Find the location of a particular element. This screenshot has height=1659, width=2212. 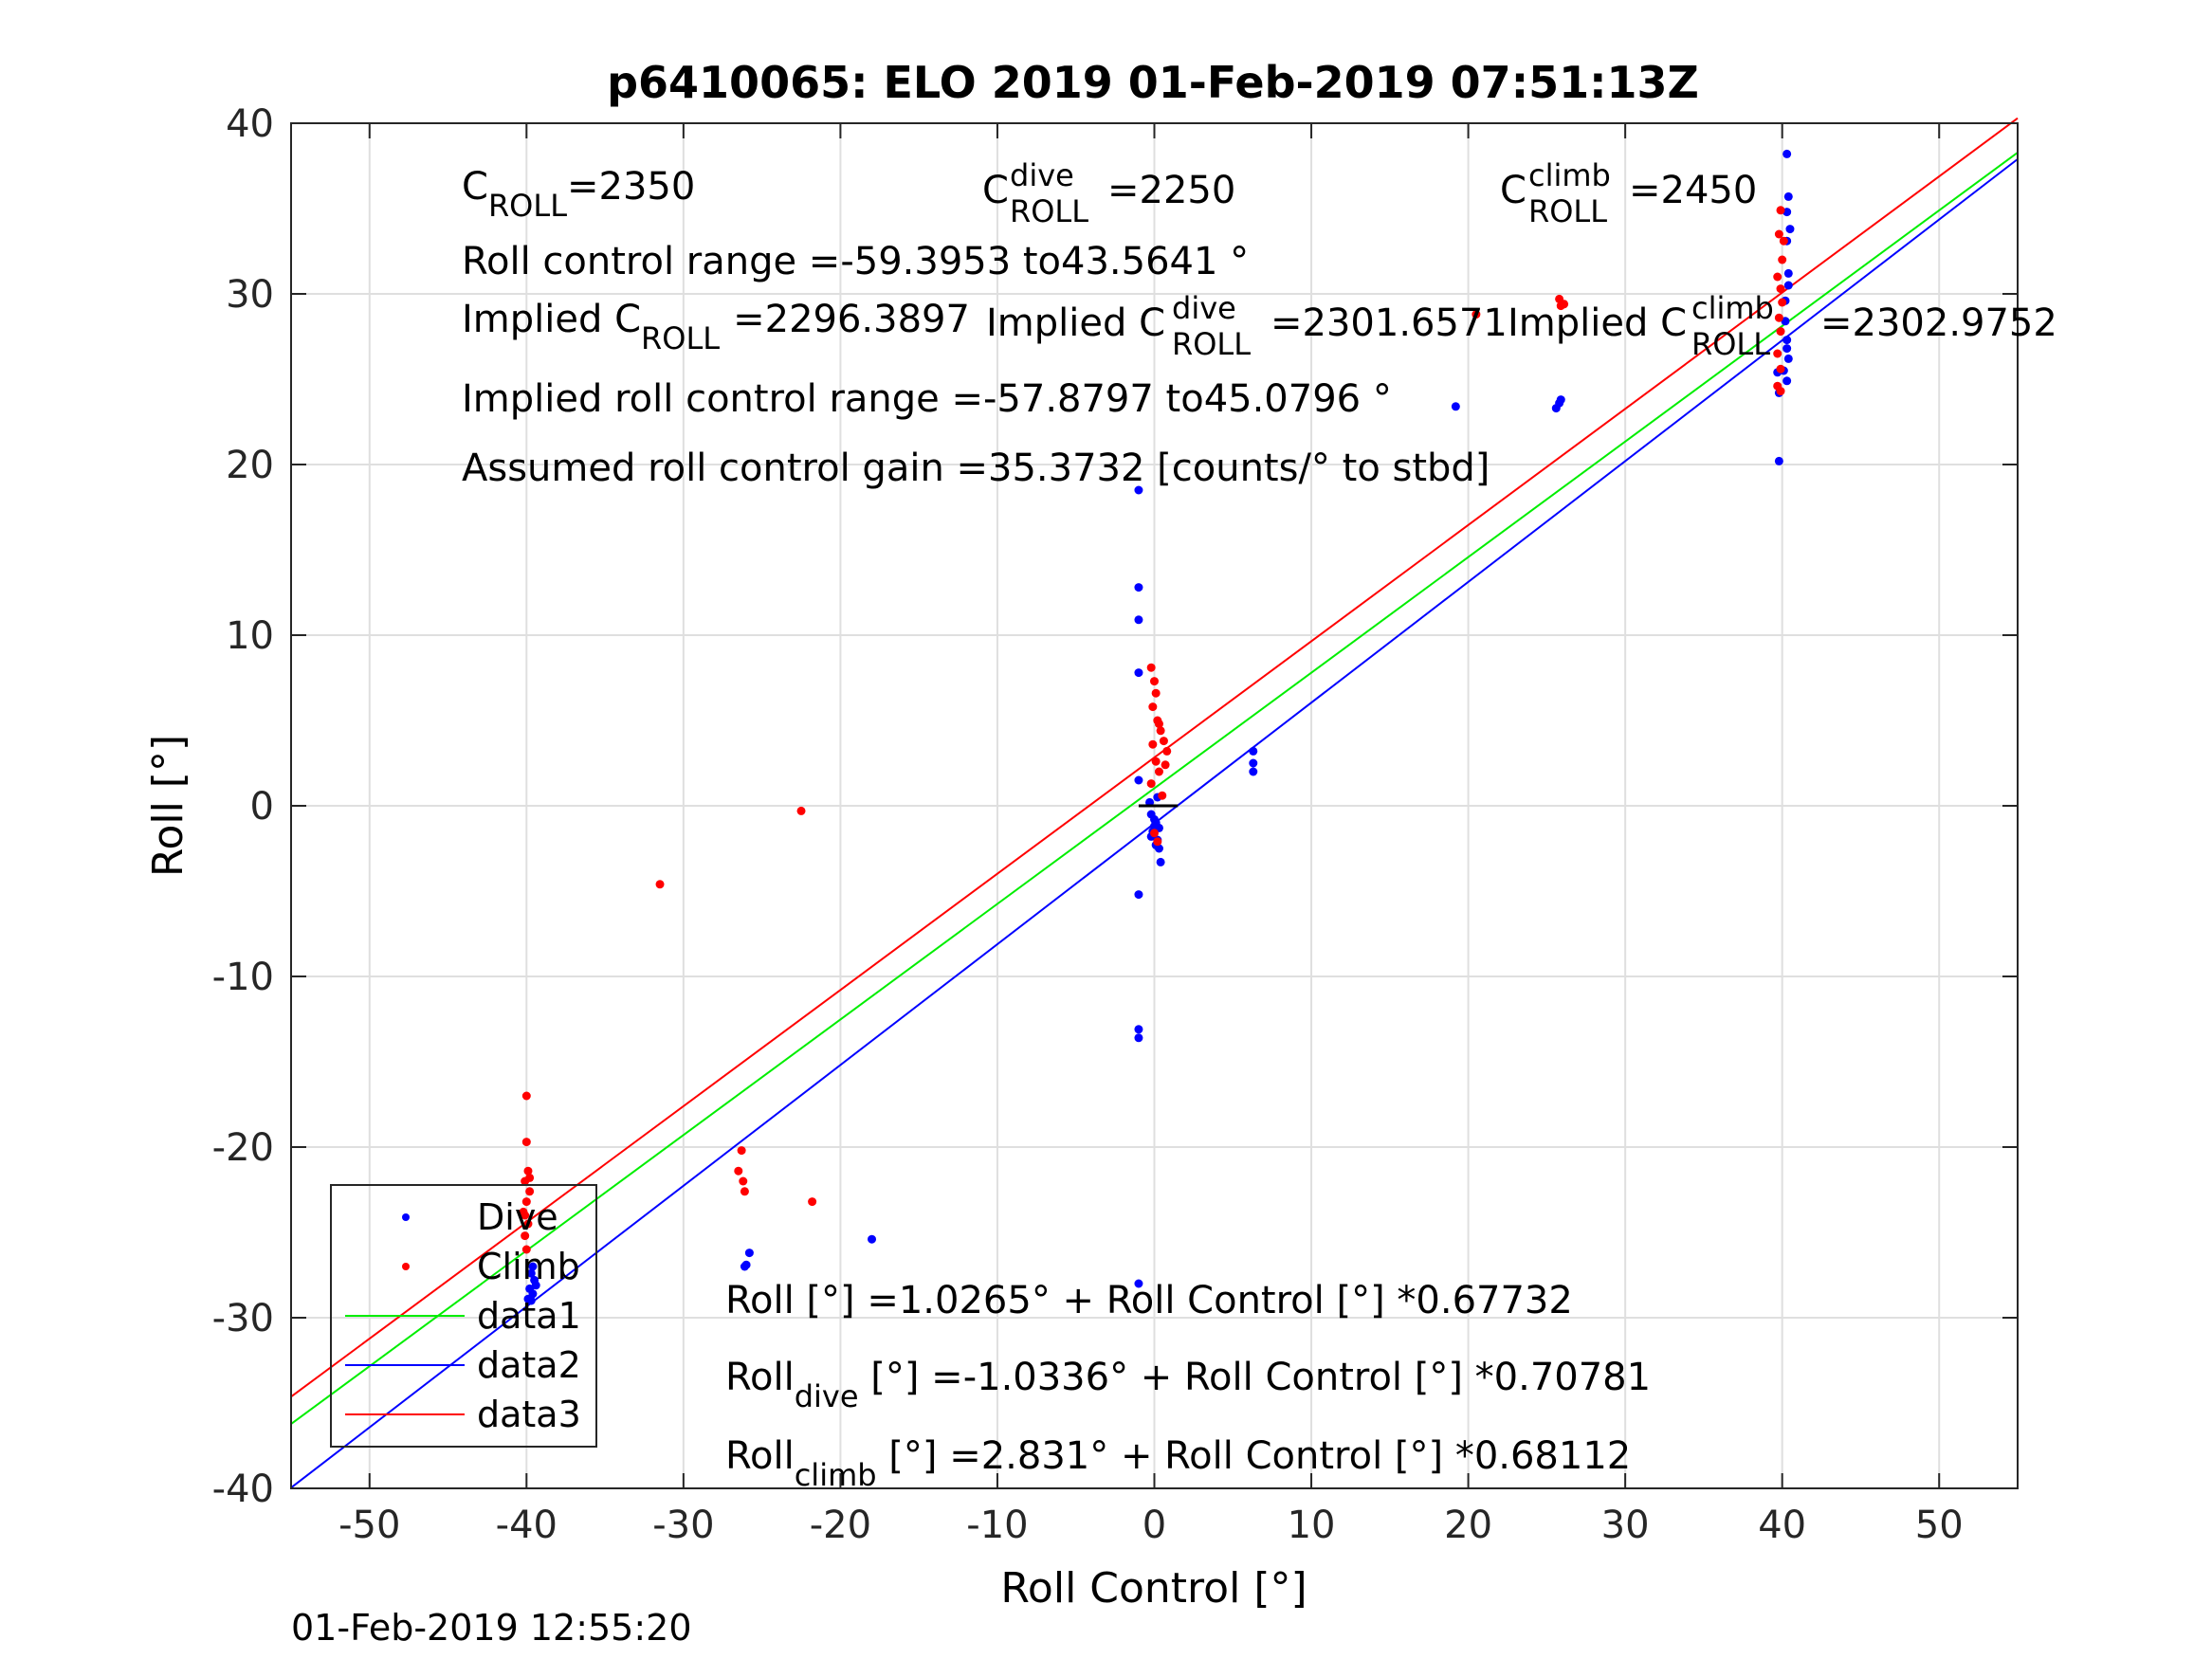

x-tick-label: 50 is located at coordinates (1939, 1525).